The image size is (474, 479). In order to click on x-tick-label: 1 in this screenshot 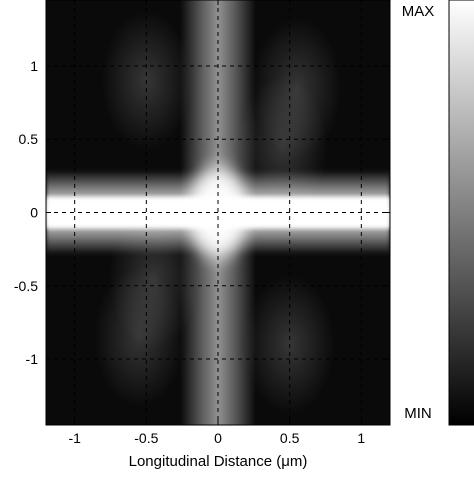, I will do `click(361, 438)`.